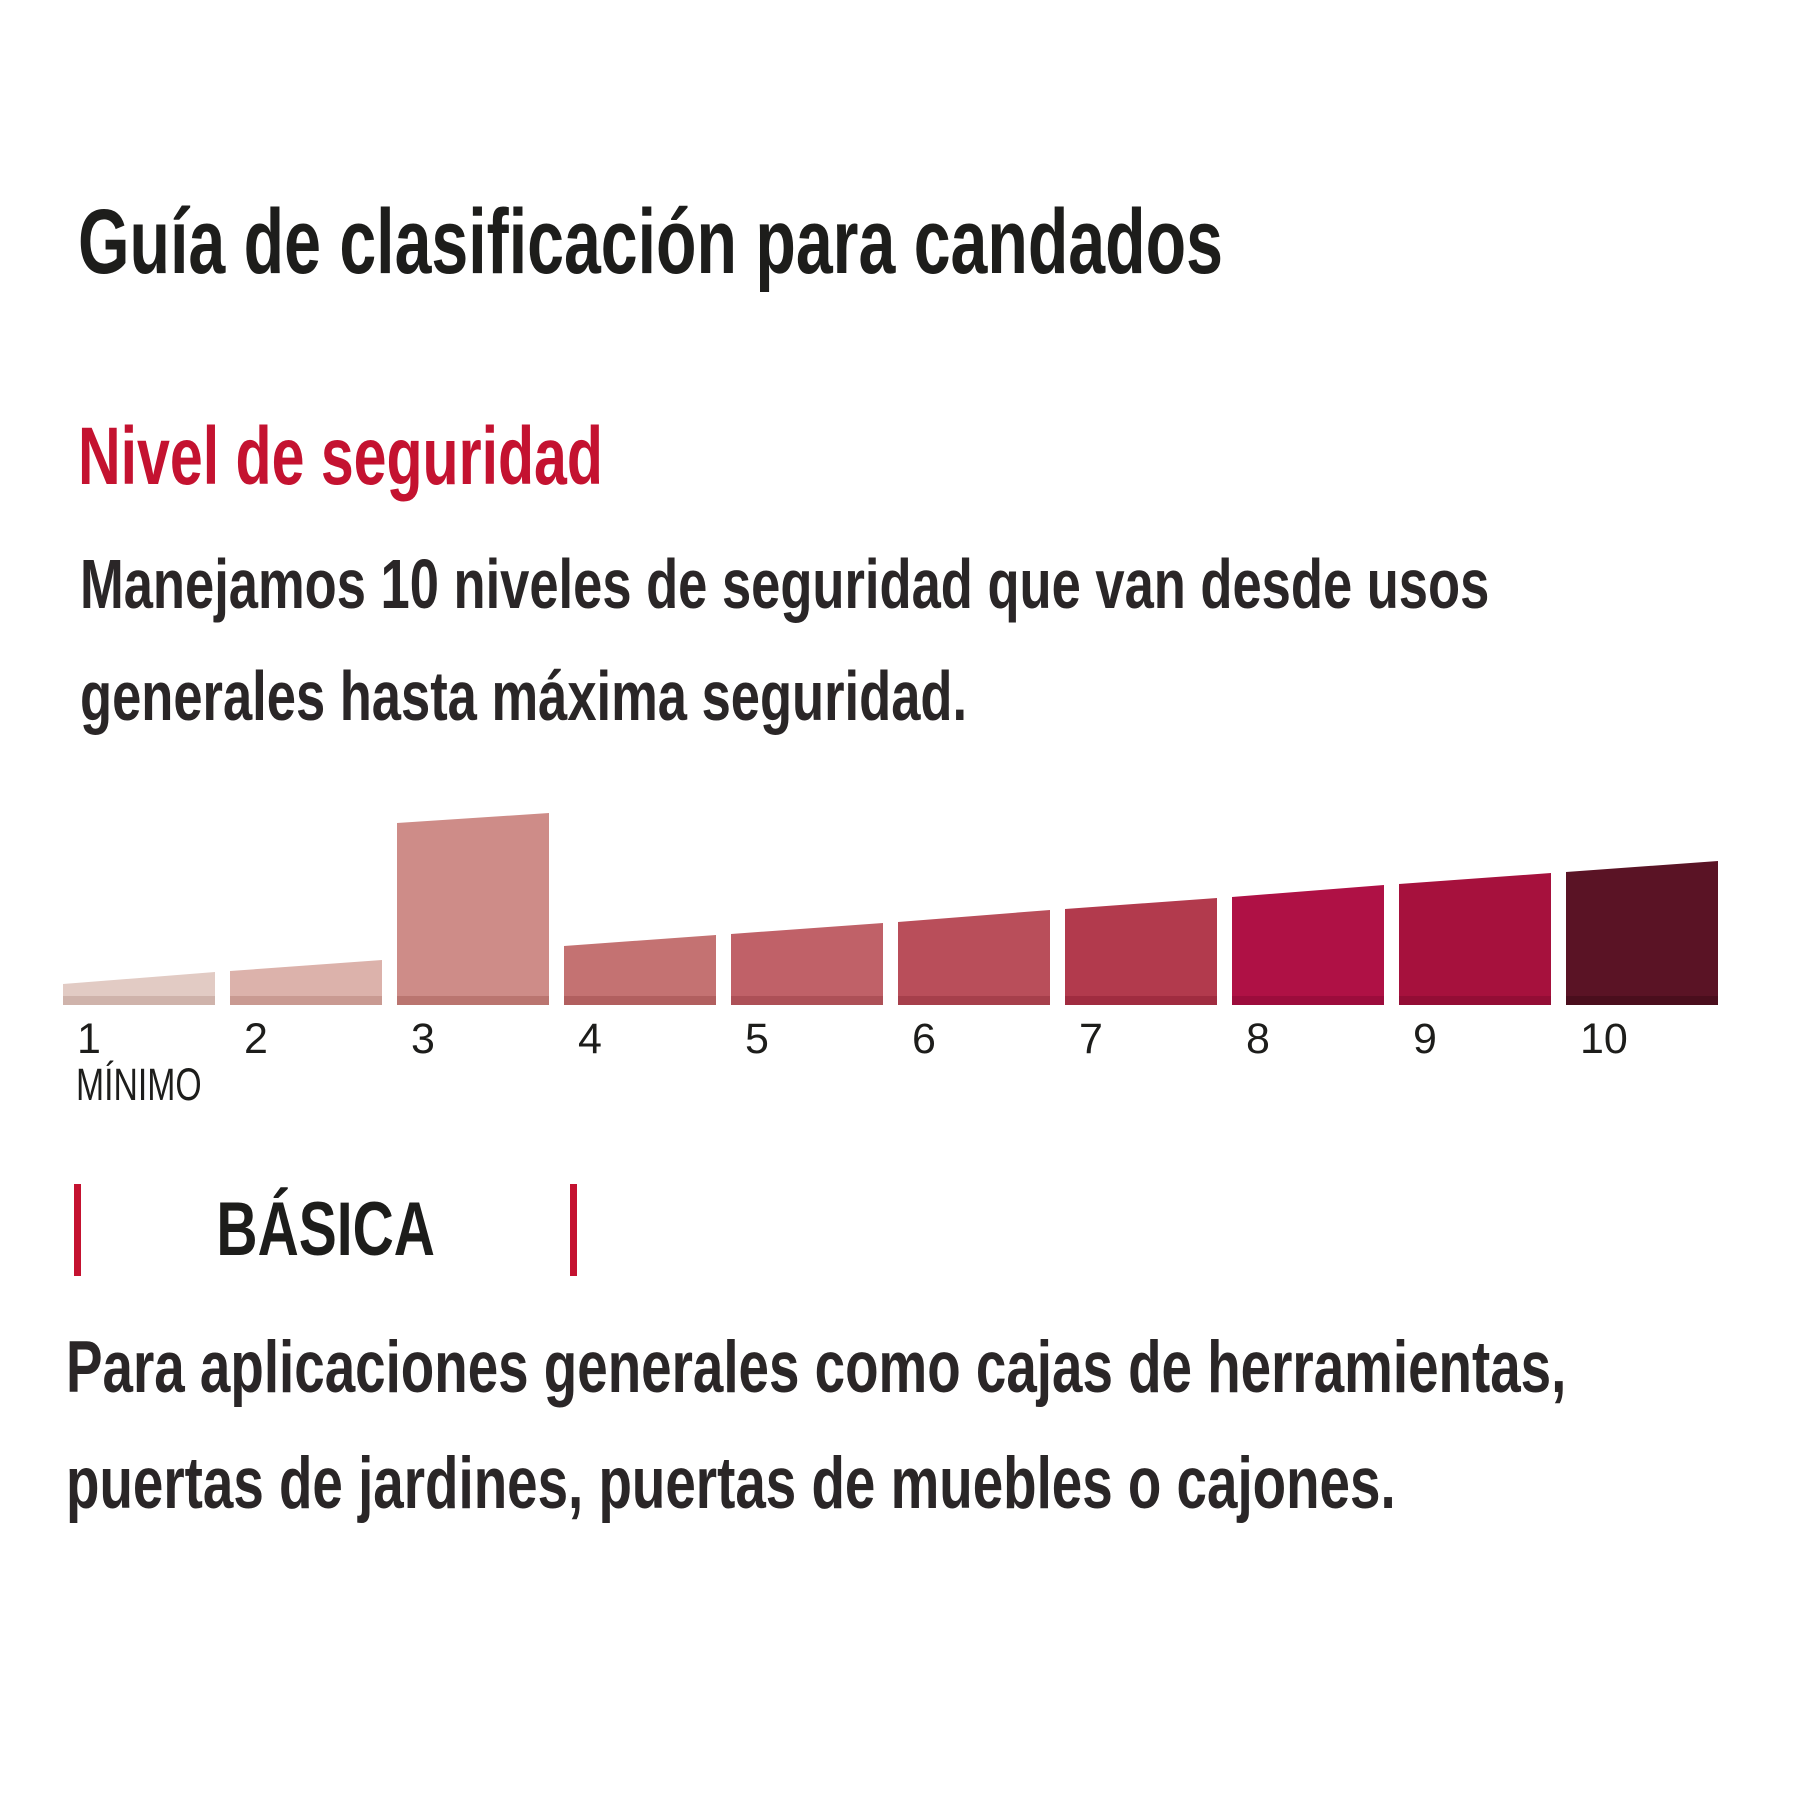 Image resolution: width=1800 pixels, height=1800 pixels. What do you see at coordinates (573, 1230) in the screenshot?
I see `category-right-tick` at bounding box center [573, 1230].